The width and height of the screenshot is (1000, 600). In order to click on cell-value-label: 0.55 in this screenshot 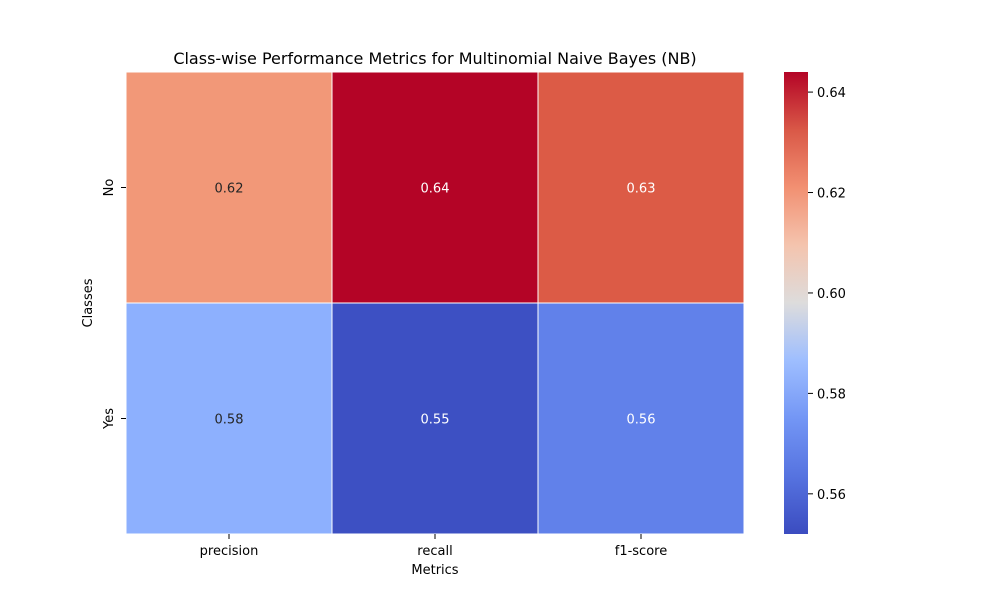, I will do `click(435, 420)`.